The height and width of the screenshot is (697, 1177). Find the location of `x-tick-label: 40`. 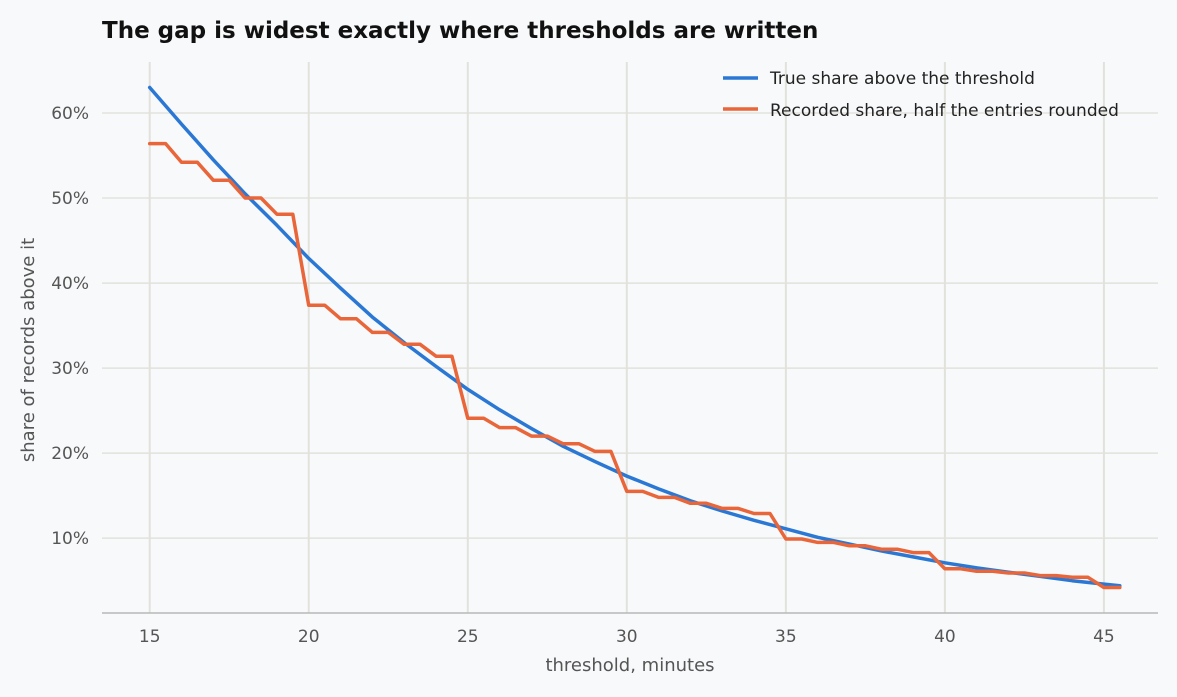

x-tick-label: 40 is located at coordinates (945, 637).